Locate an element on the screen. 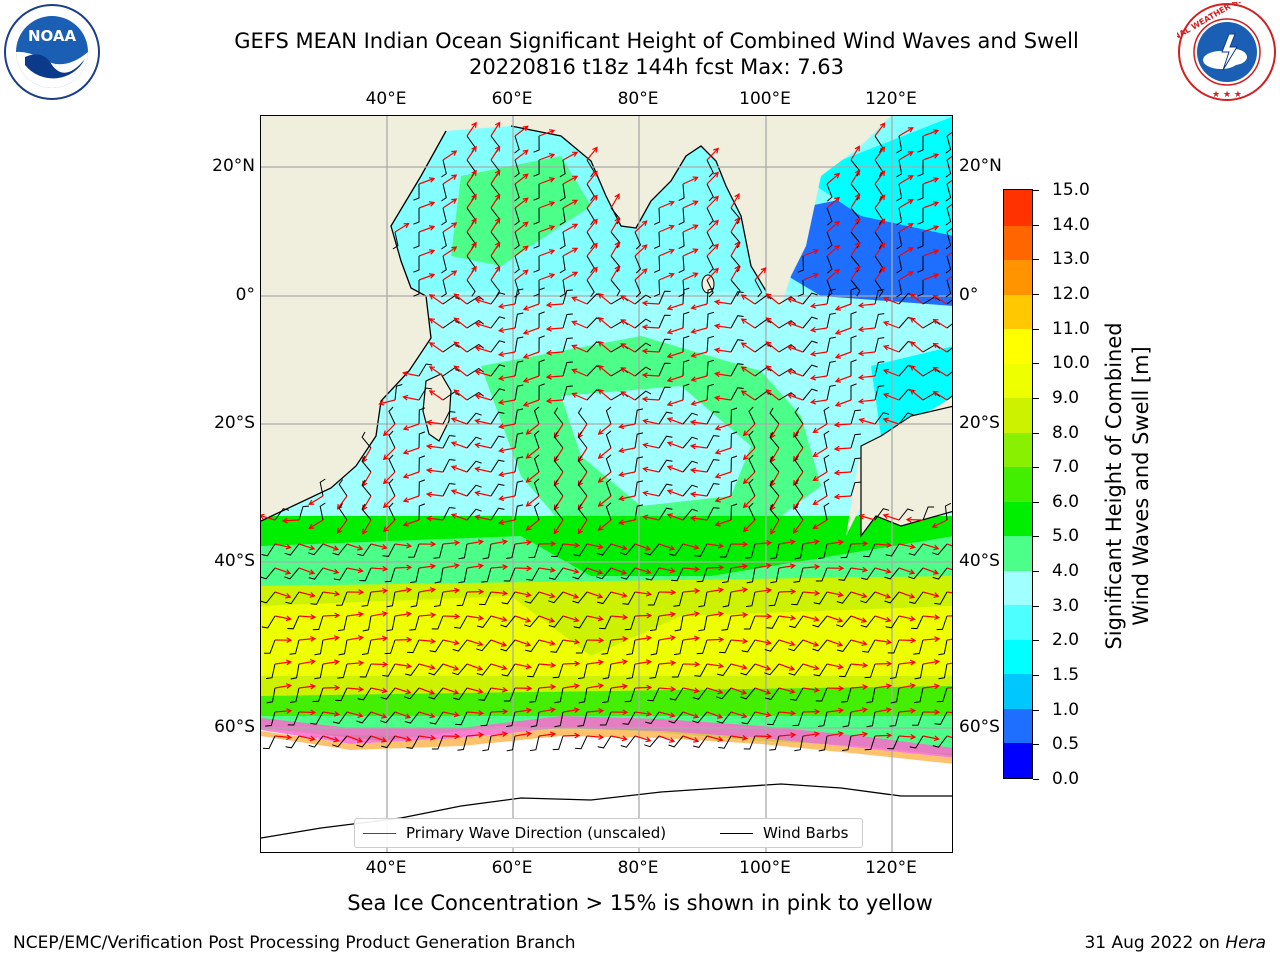 This screenshot has width=1280, height=960. lat-label-left-40s: 40°S is located at coordinates (234, 561).